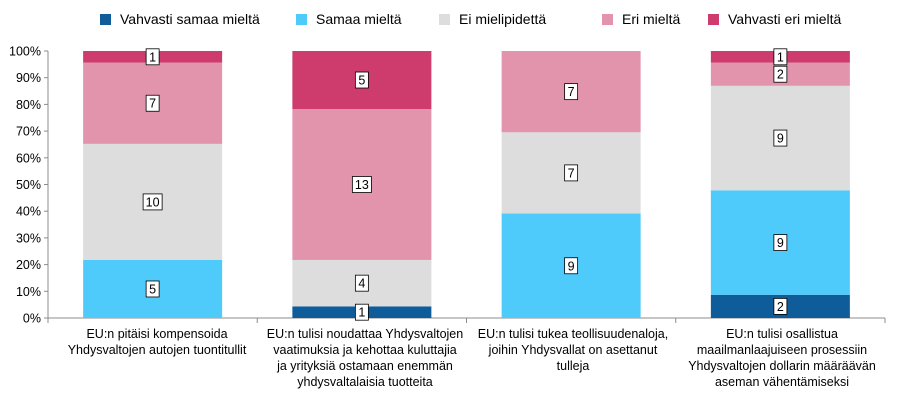 The image size is (900, 404). Describe the element at coordinates (365, 366) in the screenshot. I see `category-label-line: ja yrityksiä ostamaan enemmän` at that location.